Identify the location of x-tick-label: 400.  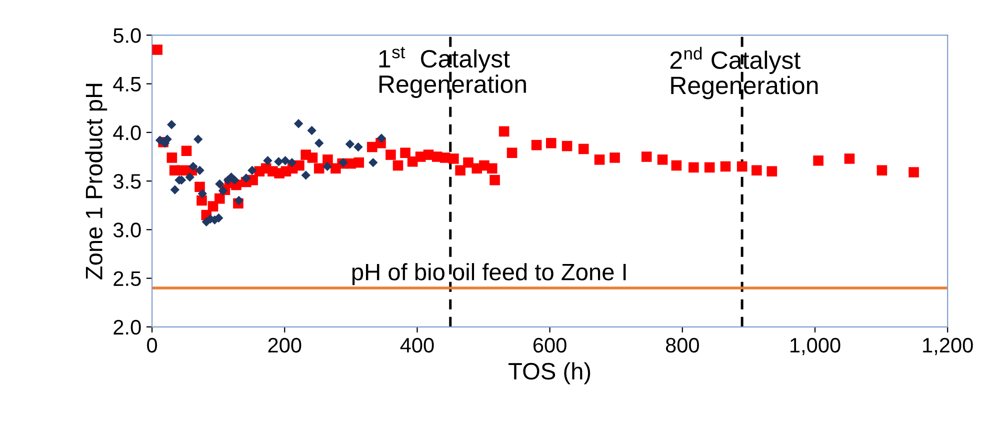
(417, 345).